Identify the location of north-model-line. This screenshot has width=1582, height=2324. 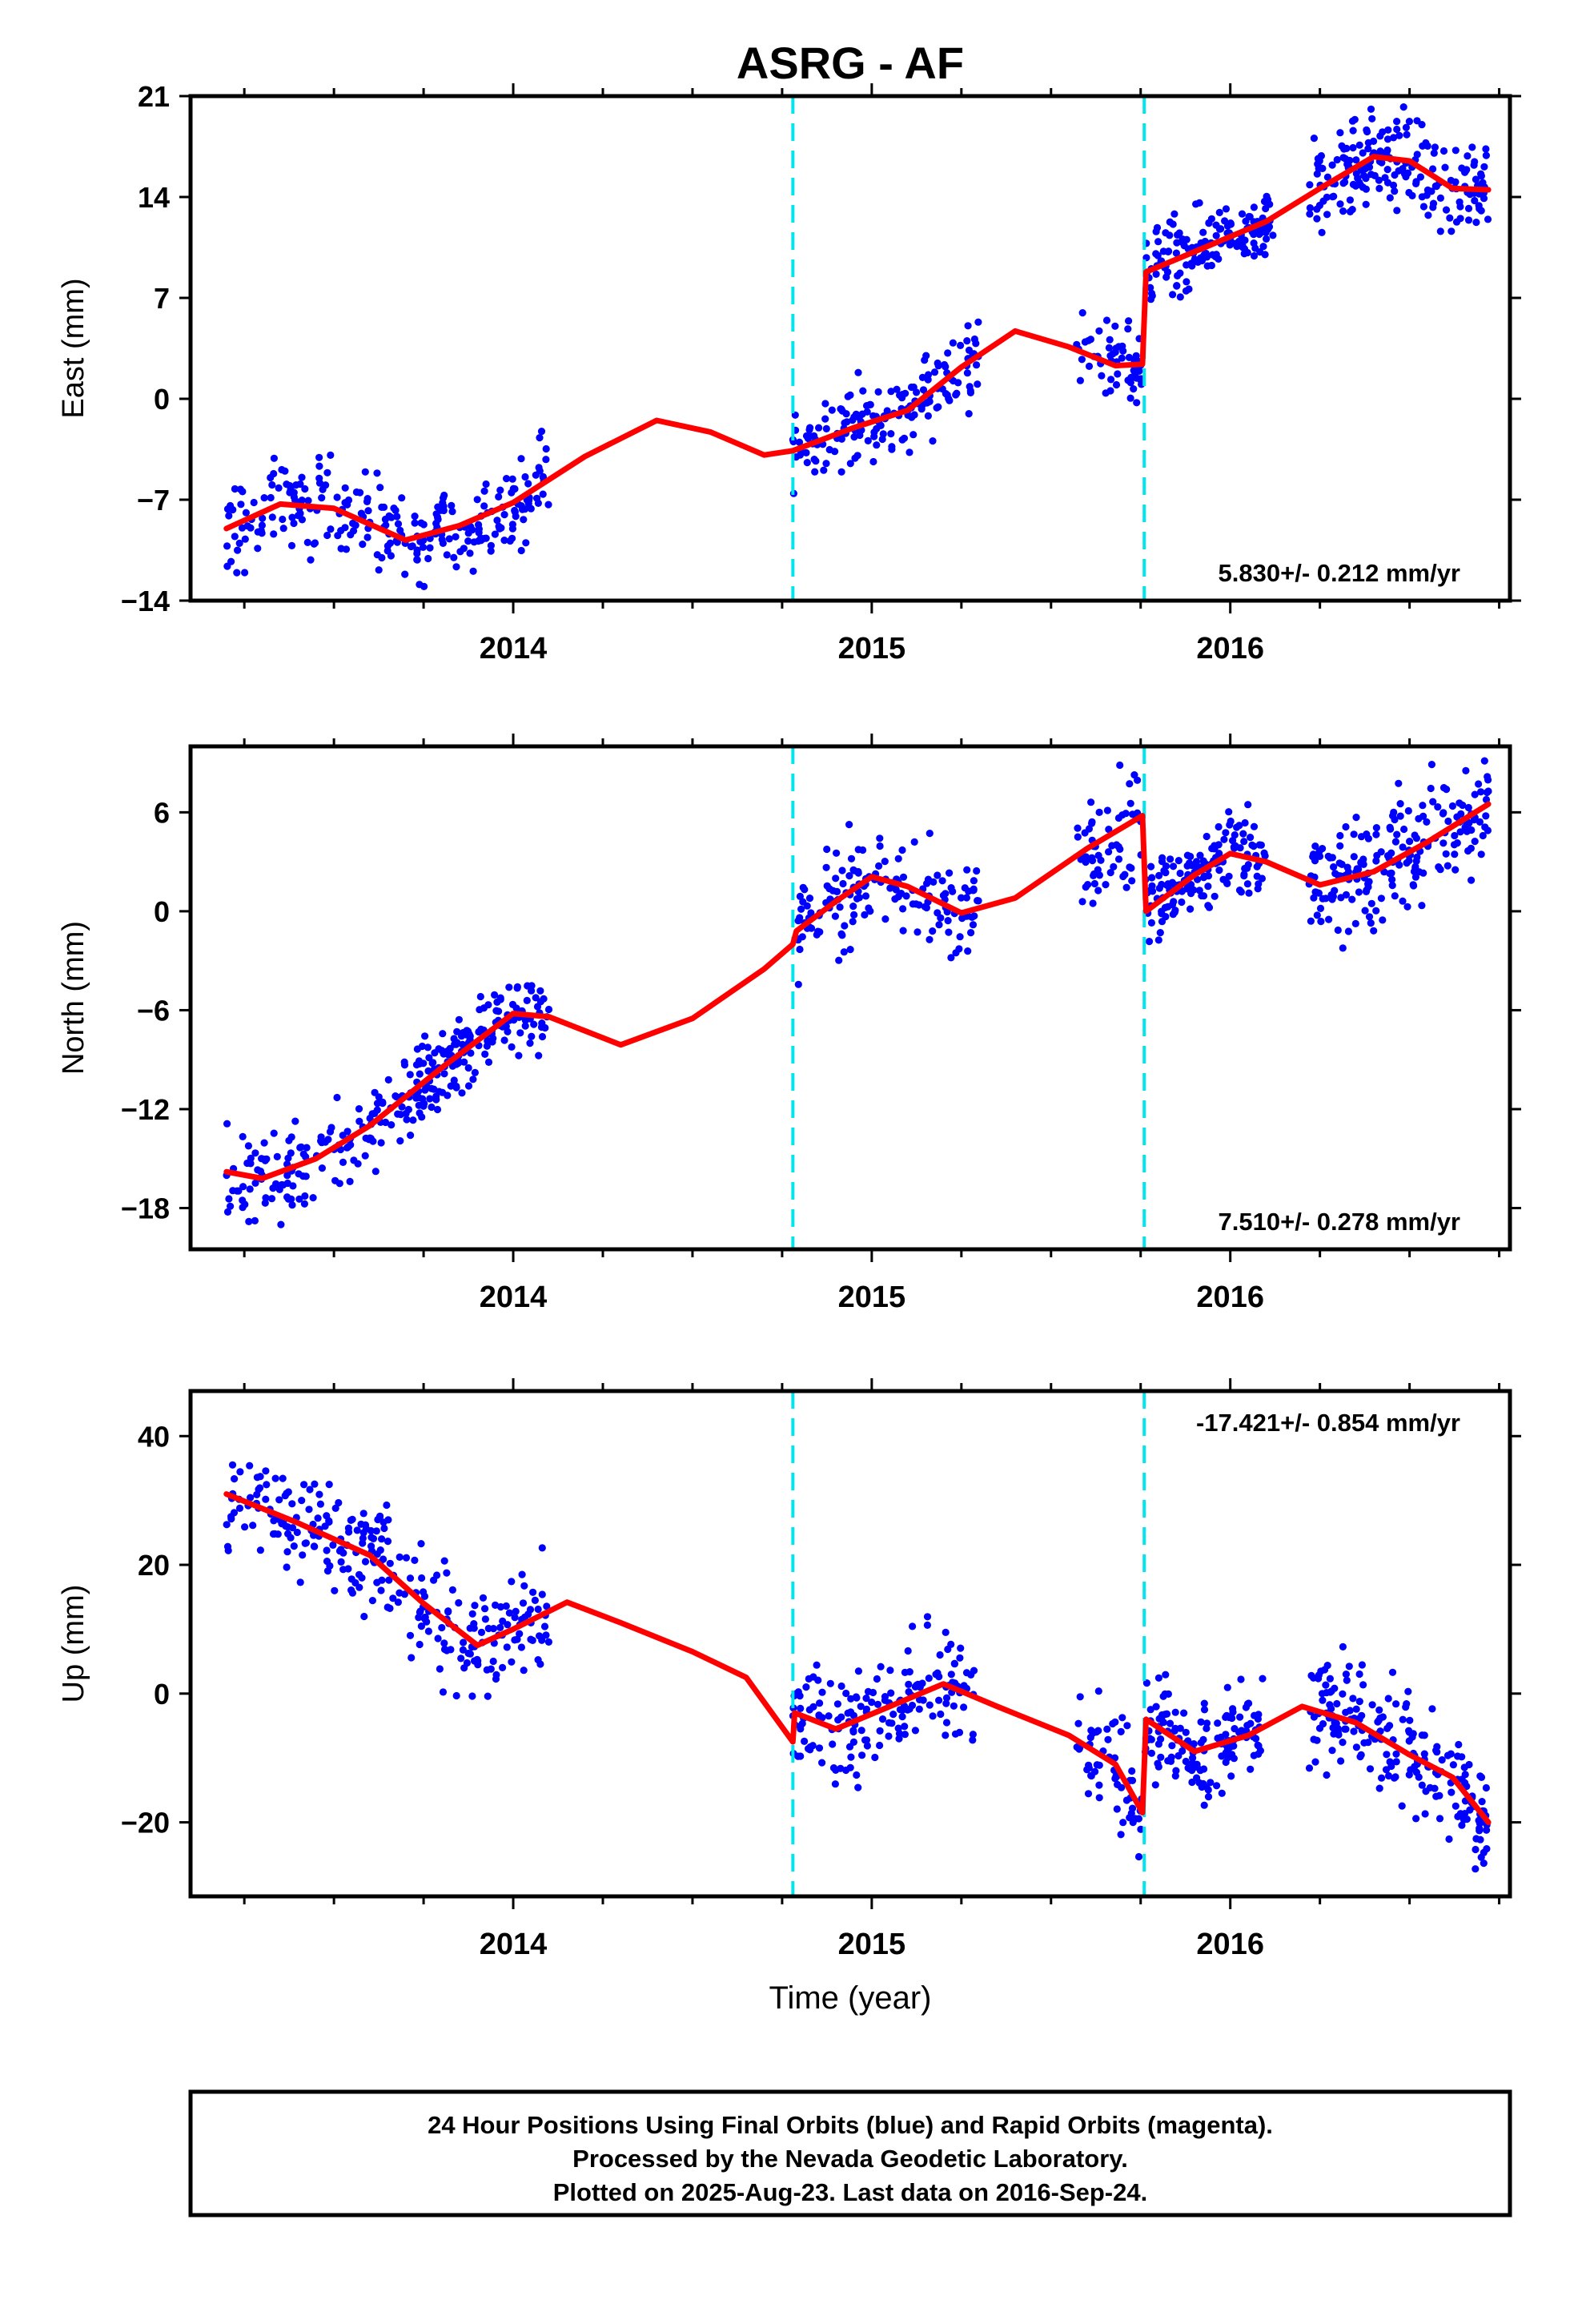
(857, 991).